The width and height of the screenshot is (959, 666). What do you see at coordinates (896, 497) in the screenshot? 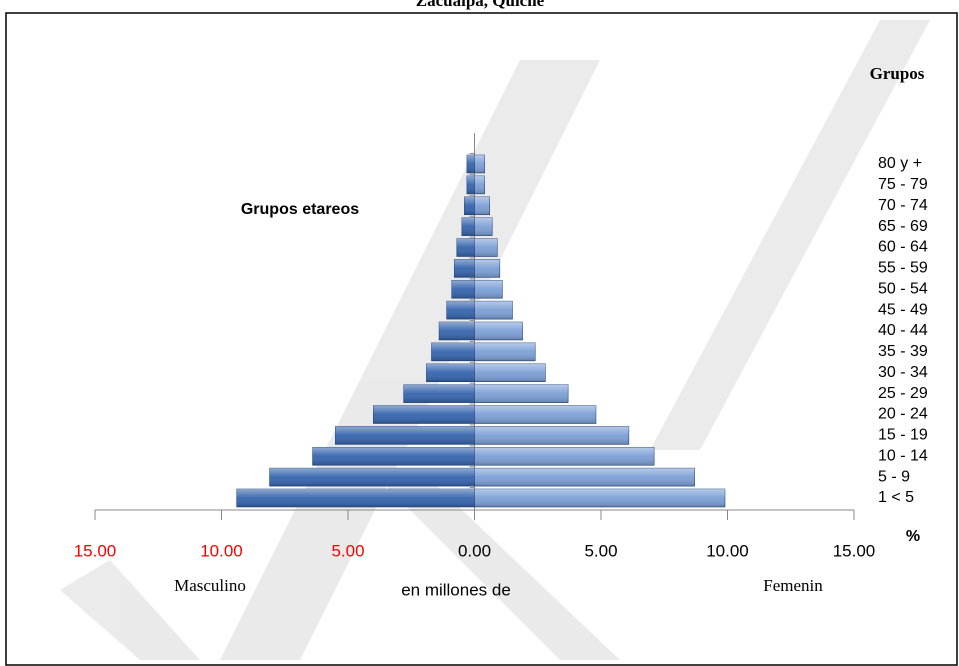
I see `y-tick-label: 1 < 5` at bounding box center [896, 497].